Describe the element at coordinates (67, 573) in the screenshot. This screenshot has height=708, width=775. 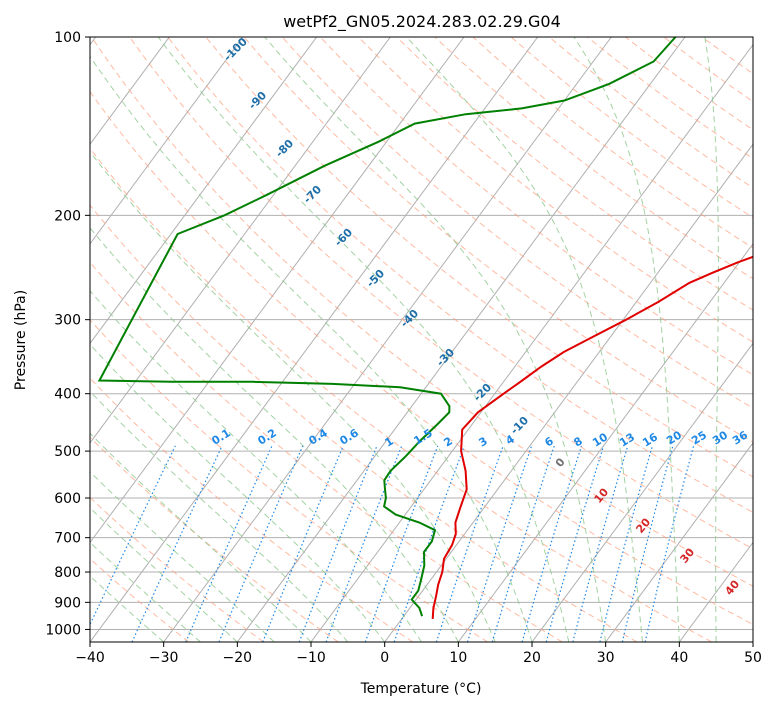
I see `y-tick-label: 800` at that location.